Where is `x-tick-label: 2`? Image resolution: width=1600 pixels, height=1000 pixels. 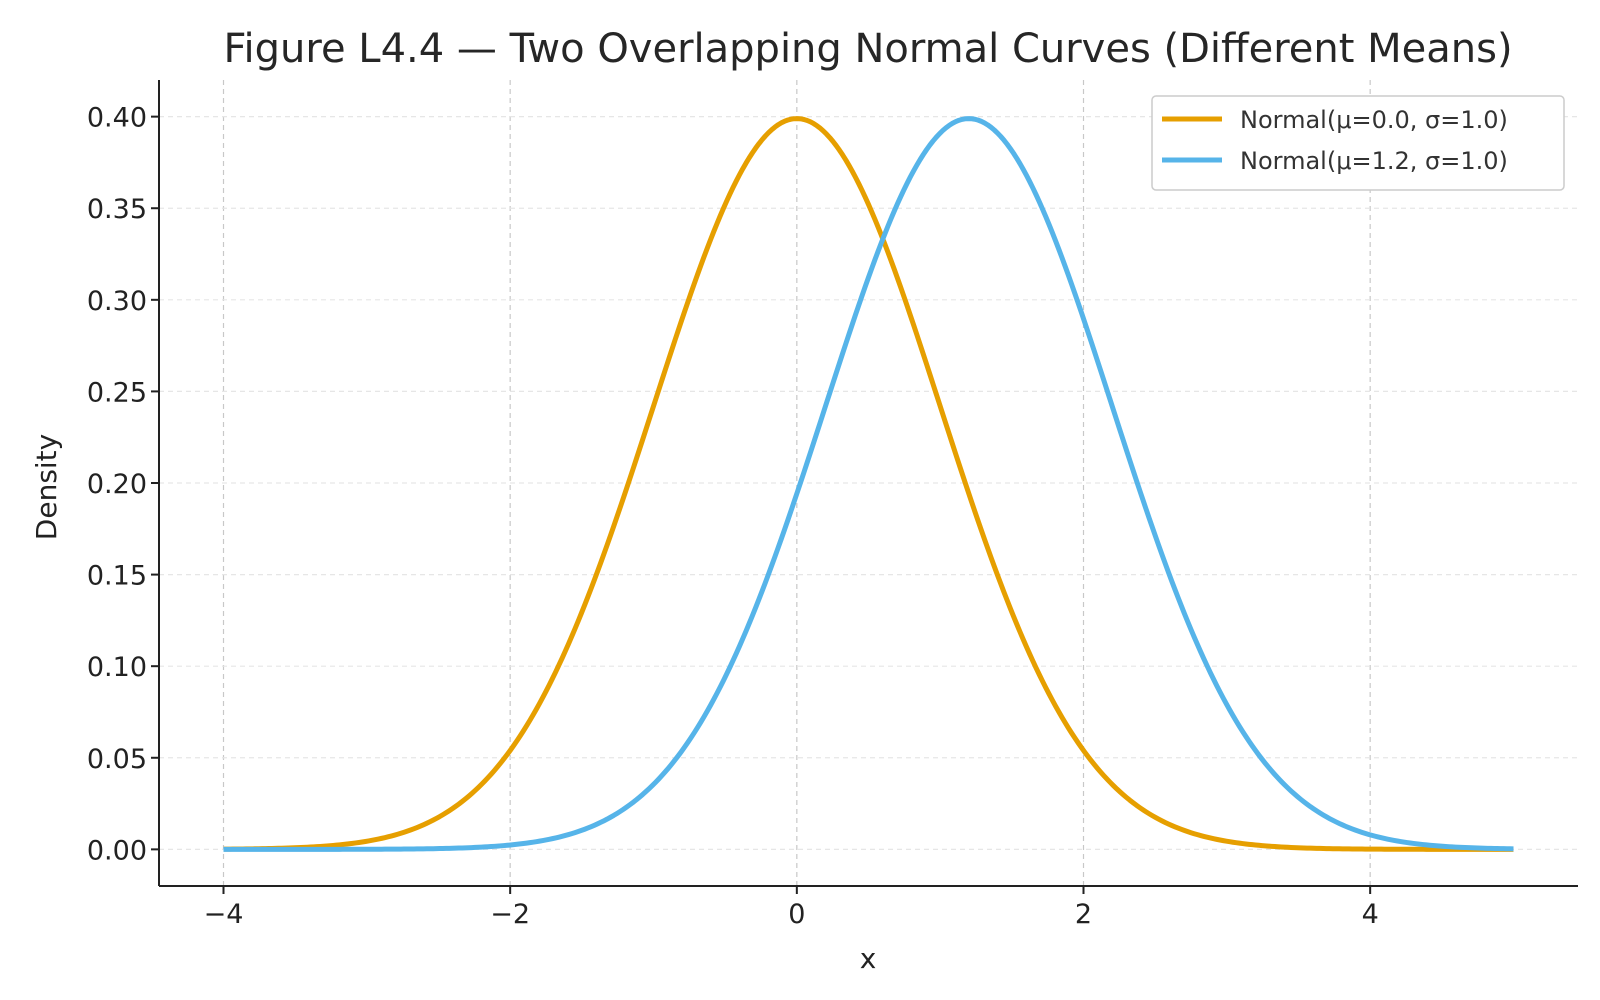 x-tick-label: 2 is located at coordinates (1083, 914).